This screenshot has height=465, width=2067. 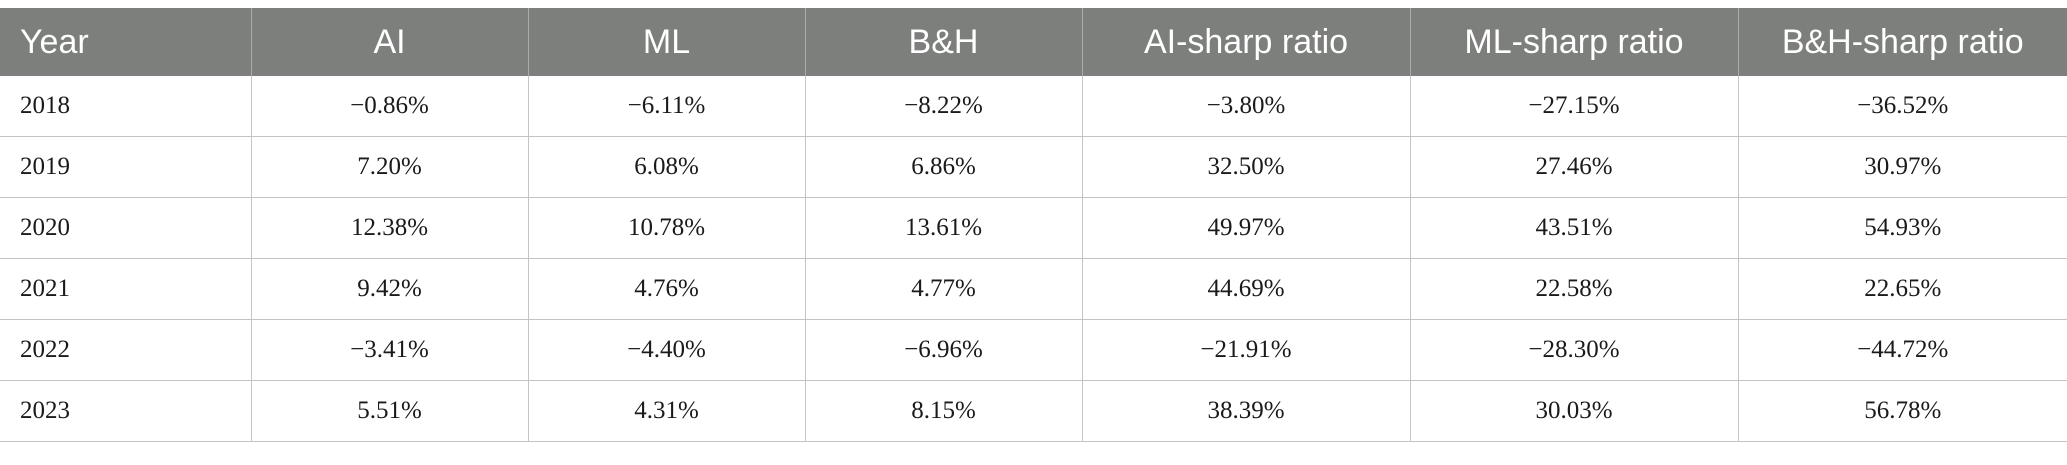 I want to click on cell-ml-sharp-ratio: 30.03%, so click(x=1573, y=411).